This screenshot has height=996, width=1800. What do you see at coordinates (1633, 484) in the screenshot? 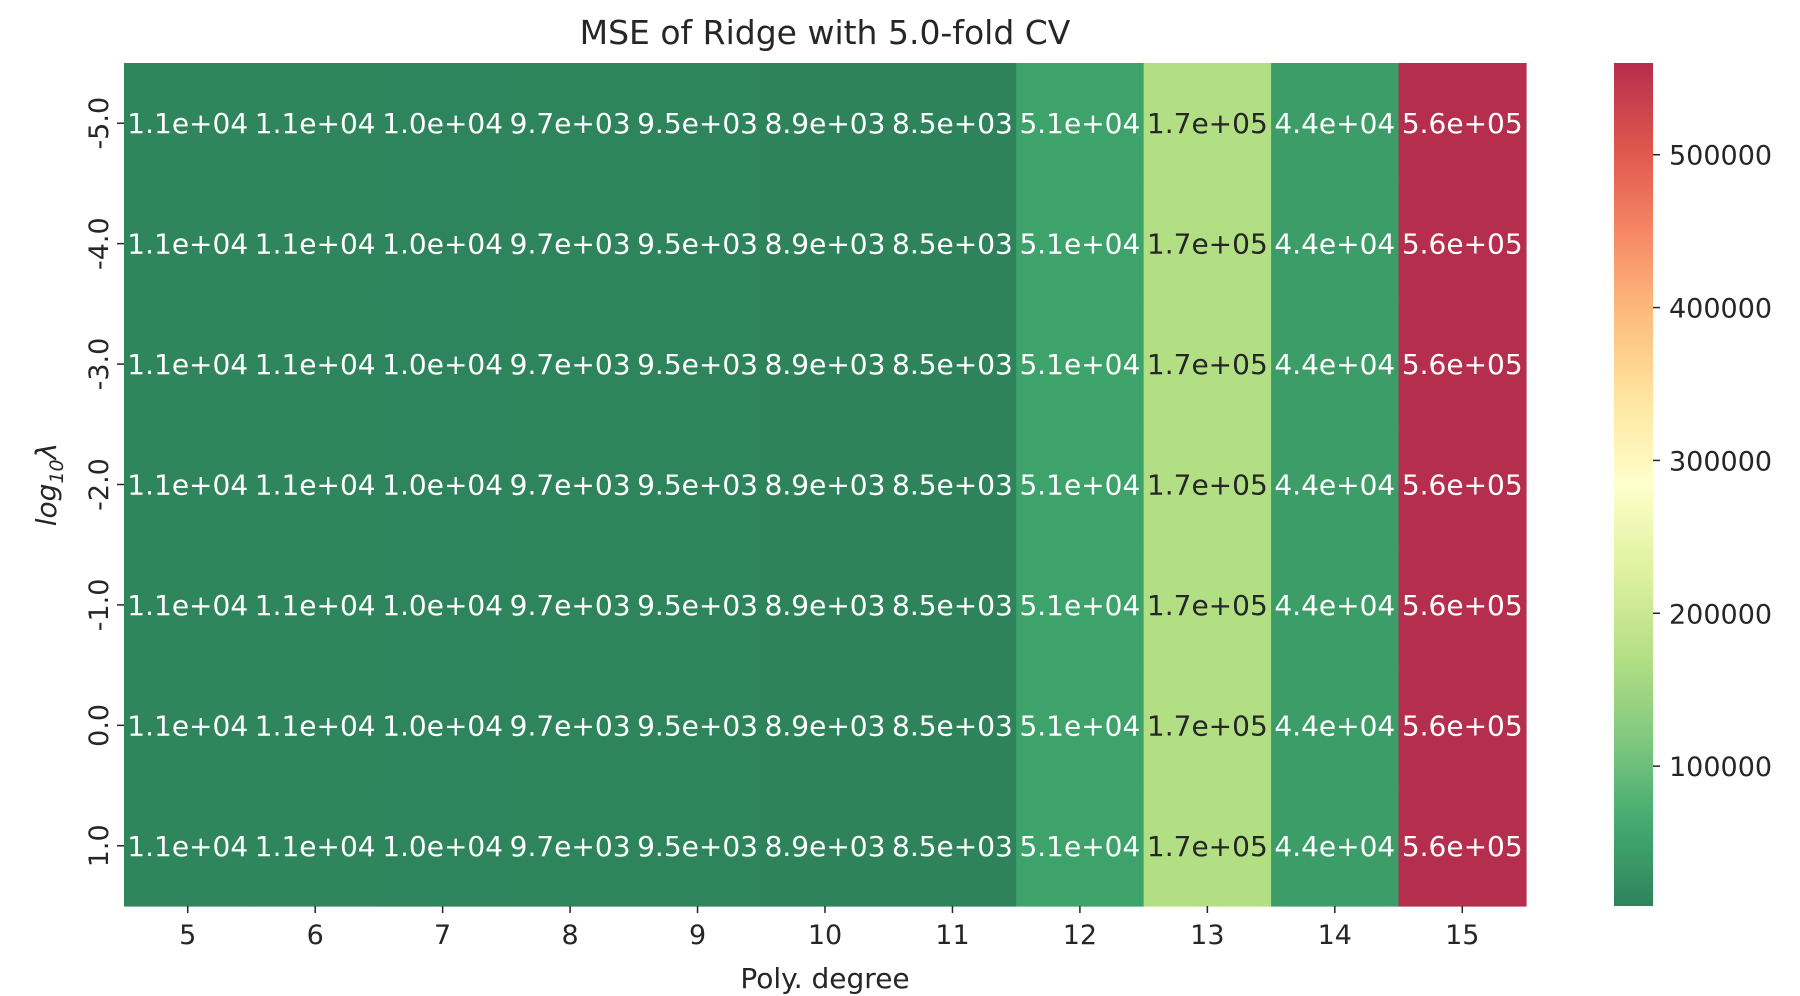
I see `colorbar` at bounding box center [1633, 484].